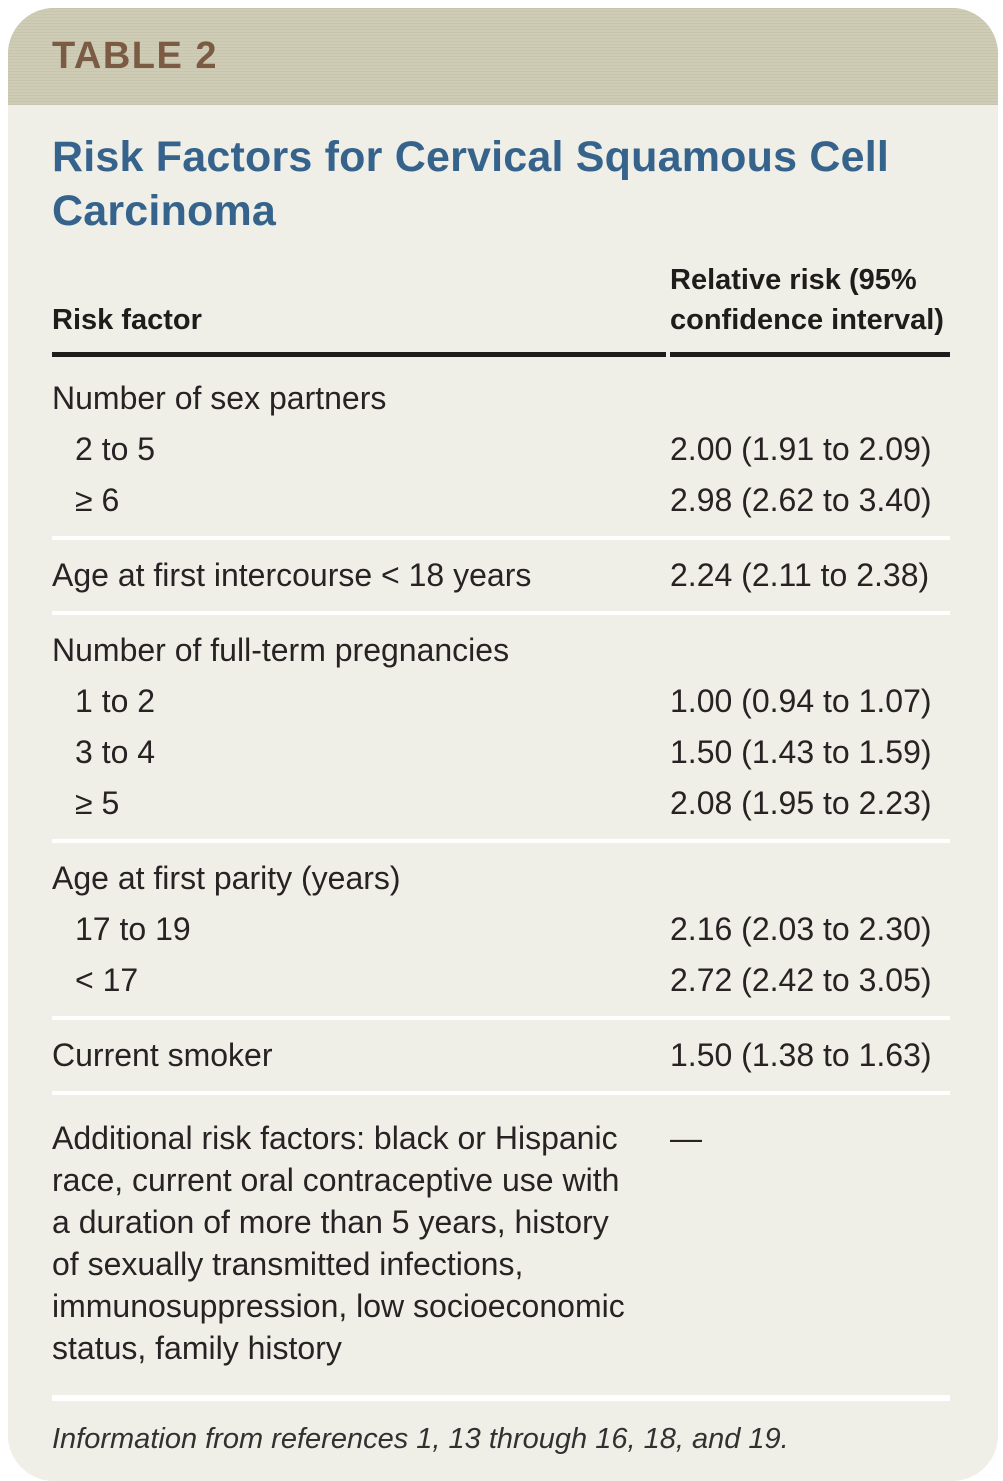 The width and height of the screenshot is (1003, 1481). I want to click on row-label: 3 to 4, so click(115, 752).